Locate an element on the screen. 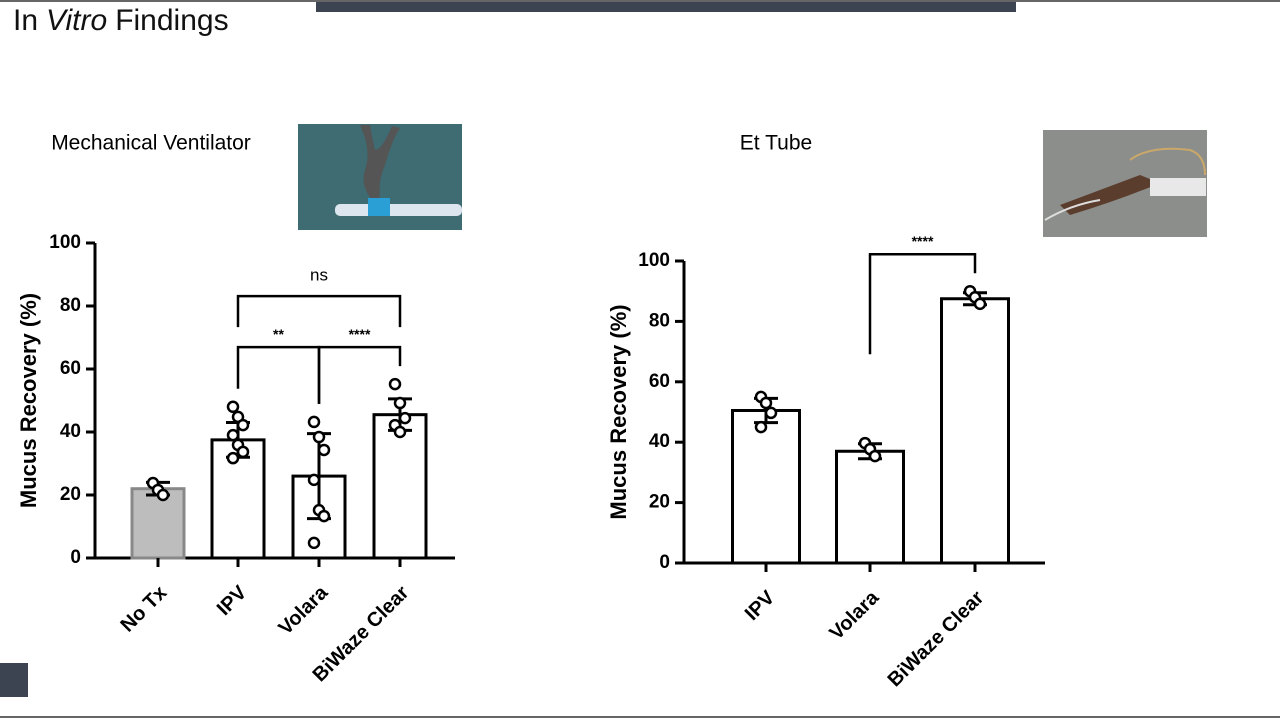 The height and width of the screenshot is (720, 1280). bracket-label: ns is located at coordinates (319, 275).